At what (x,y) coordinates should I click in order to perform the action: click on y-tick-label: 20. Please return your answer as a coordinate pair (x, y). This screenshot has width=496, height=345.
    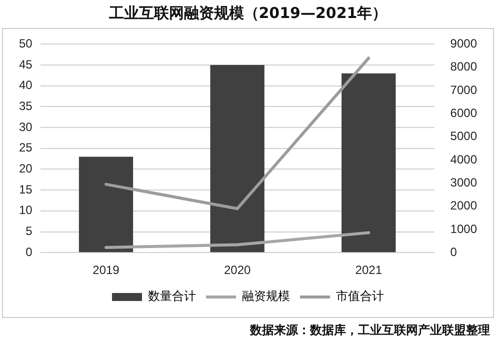
    Looking at the image, I should click on (25, 169).